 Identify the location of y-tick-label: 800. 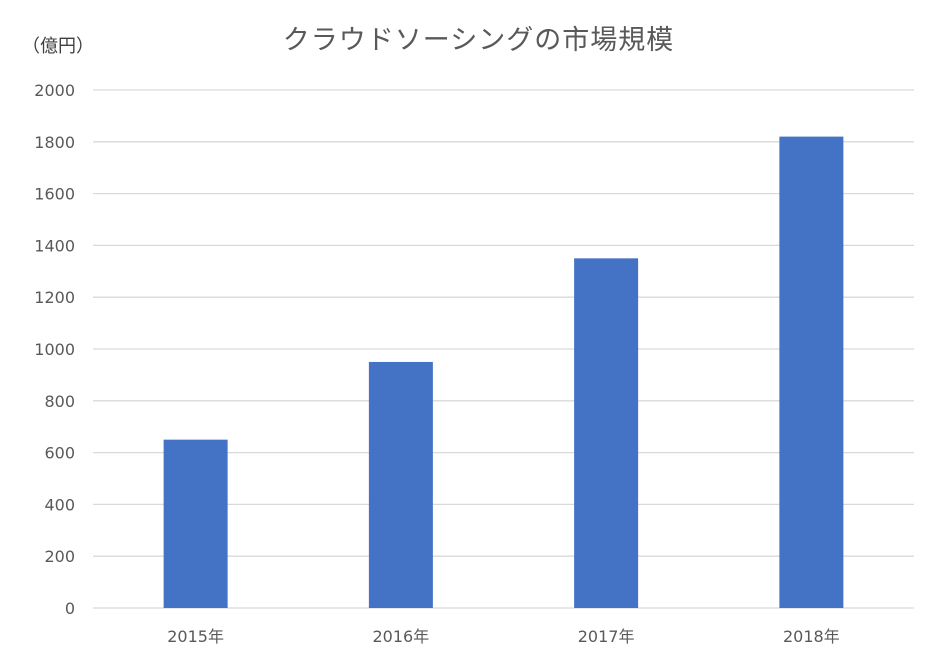
(59, 401).